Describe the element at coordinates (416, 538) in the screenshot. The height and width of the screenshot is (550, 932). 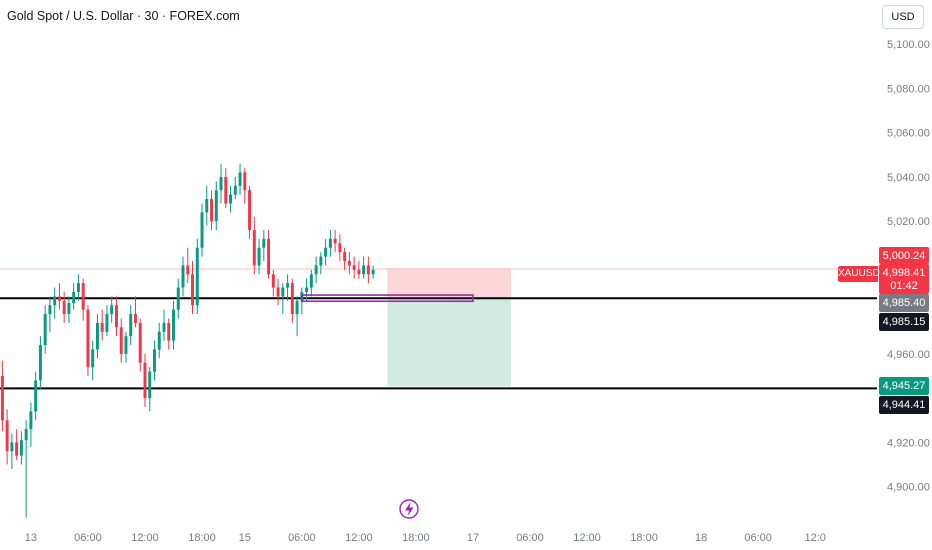
I see `x-tick-label: 18:00` at that location.